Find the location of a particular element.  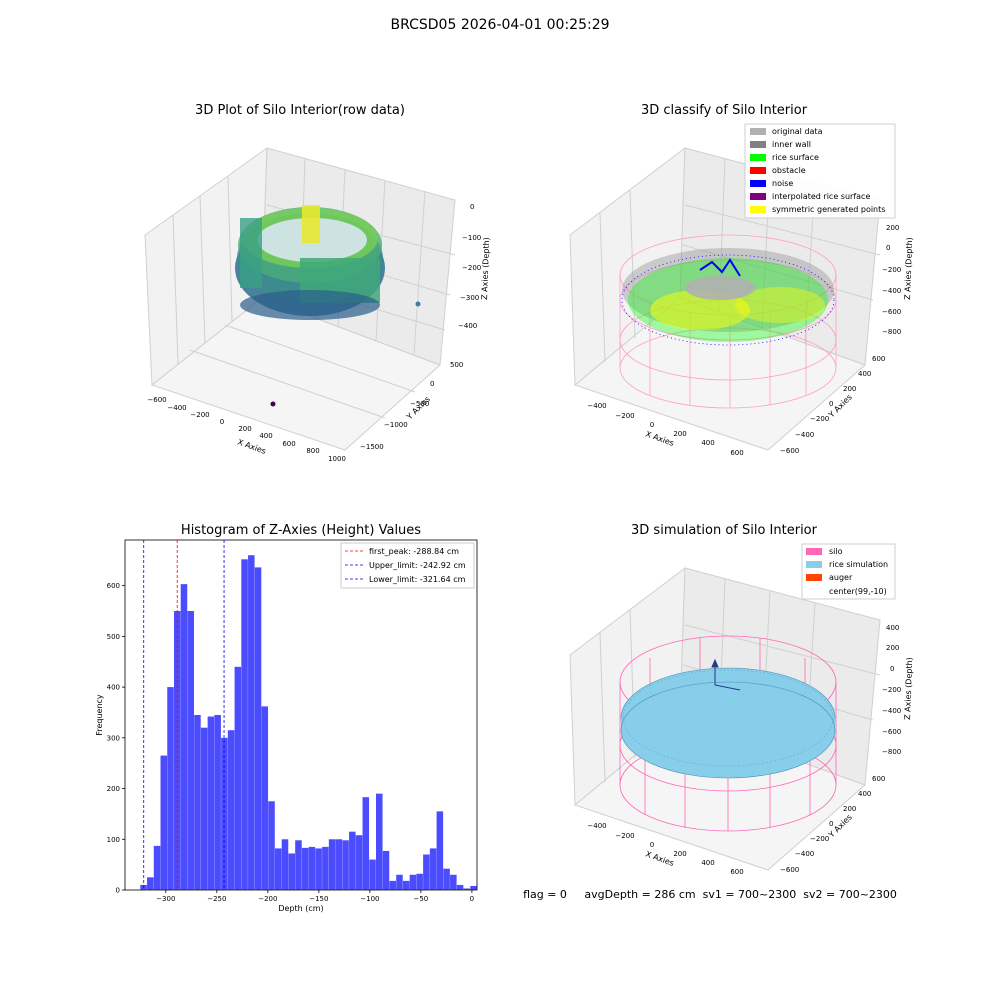

simulation-x-ticks: −400 −200 0 200 400 600 is located at coordinates (665, 849).